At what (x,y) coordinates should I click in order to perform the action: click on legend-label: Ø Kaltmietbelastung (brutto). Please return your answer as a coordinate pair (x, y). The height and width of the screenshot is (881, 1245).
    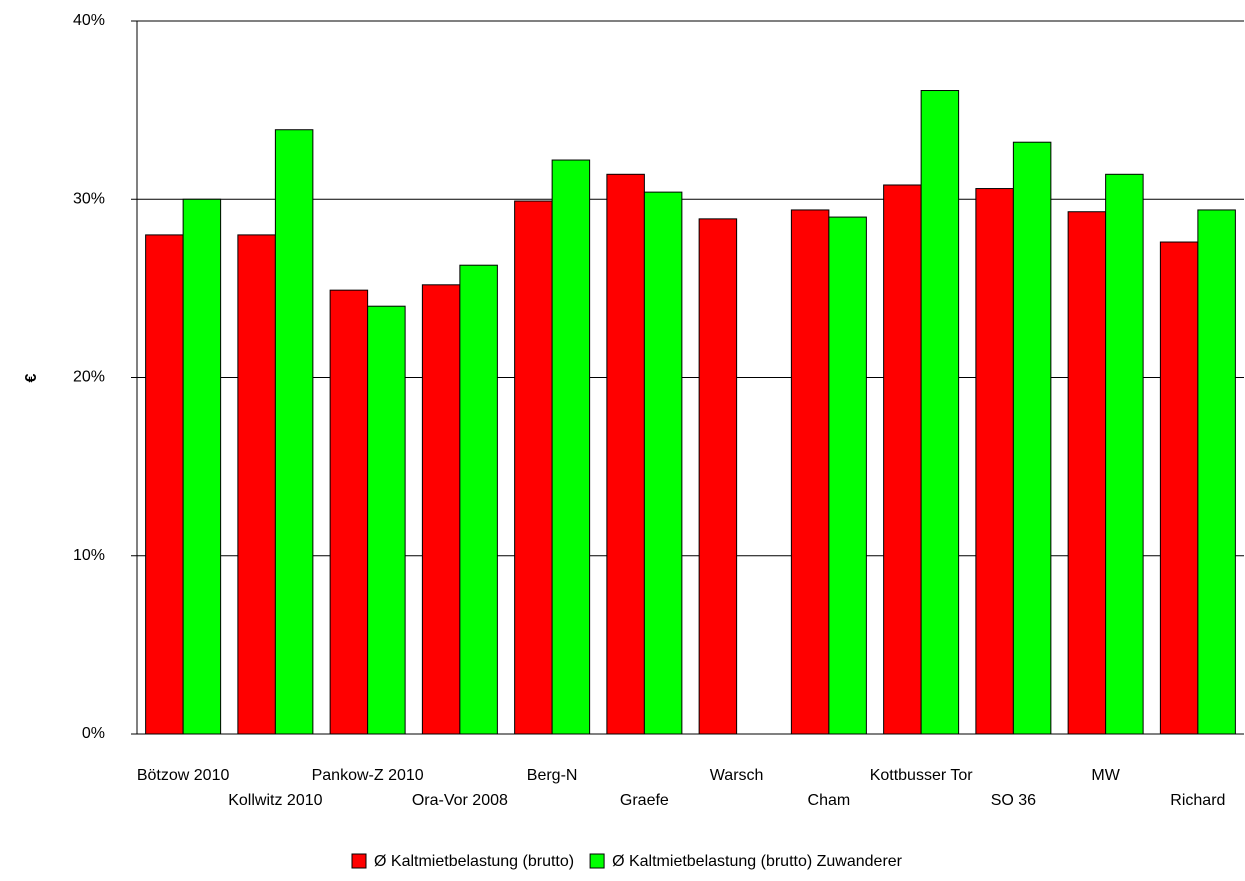
    Looking at the image, I should click on (474, 861).